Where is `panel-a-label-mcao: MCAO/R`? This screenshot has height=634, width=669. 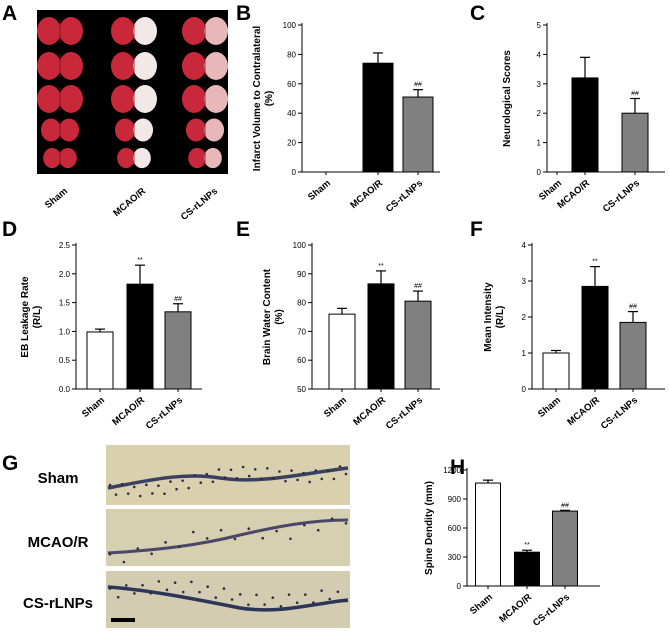
panel-a-label-mcao: MCAO/R is located at coordinates (129, 202).